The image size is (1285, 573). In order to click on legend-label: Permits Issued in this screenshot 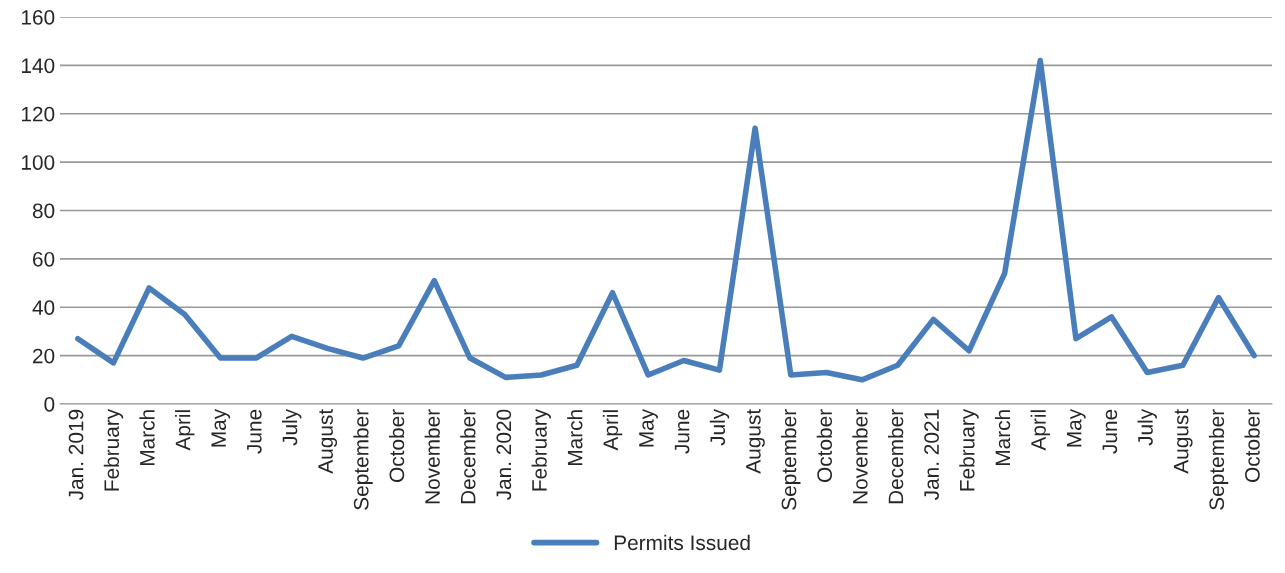, I will do `click(682, 542)`.